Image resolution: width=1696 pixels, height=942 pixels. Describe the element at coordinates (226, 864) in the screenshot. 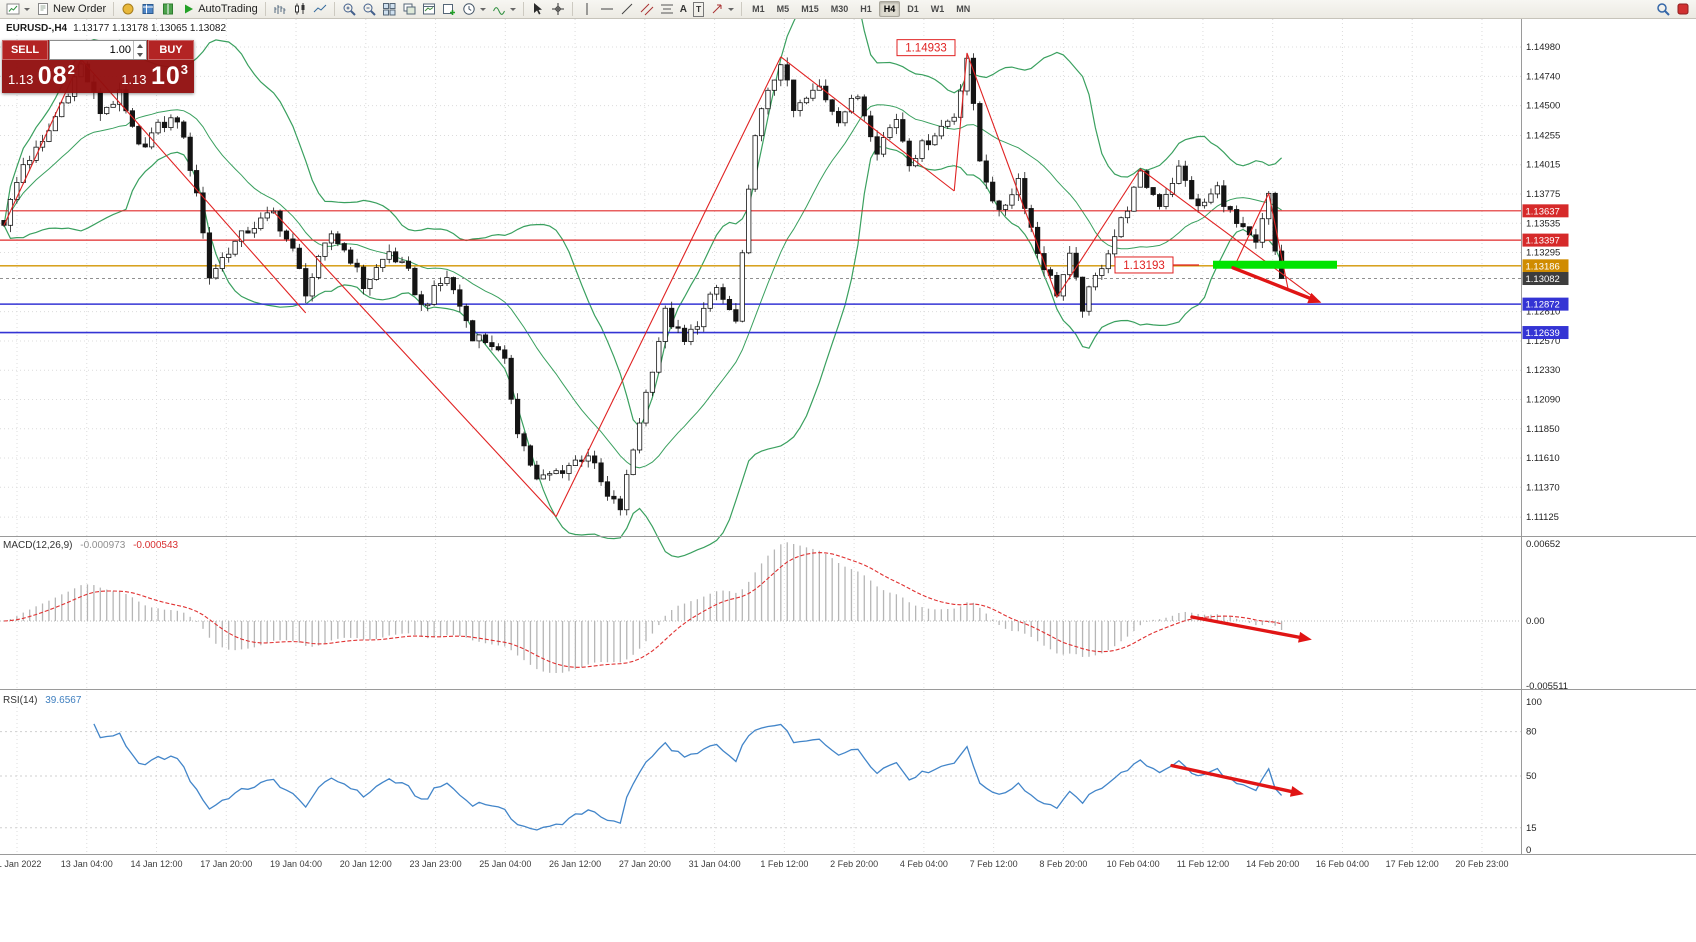

I see `svg-text: 17 Jan 20:00` at that location.